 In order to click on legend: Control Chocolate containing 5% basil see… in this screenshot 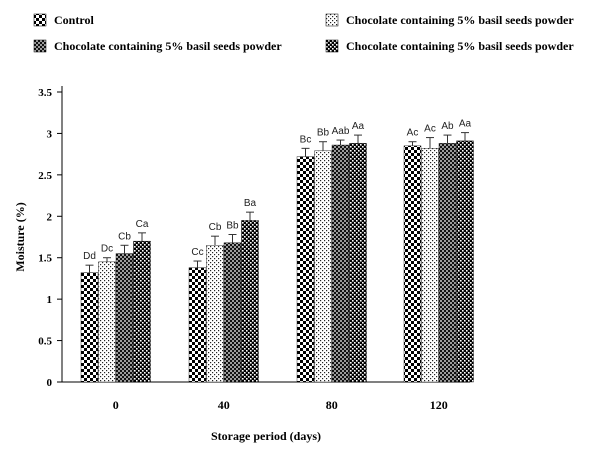, I will do `click(303, 33)`.